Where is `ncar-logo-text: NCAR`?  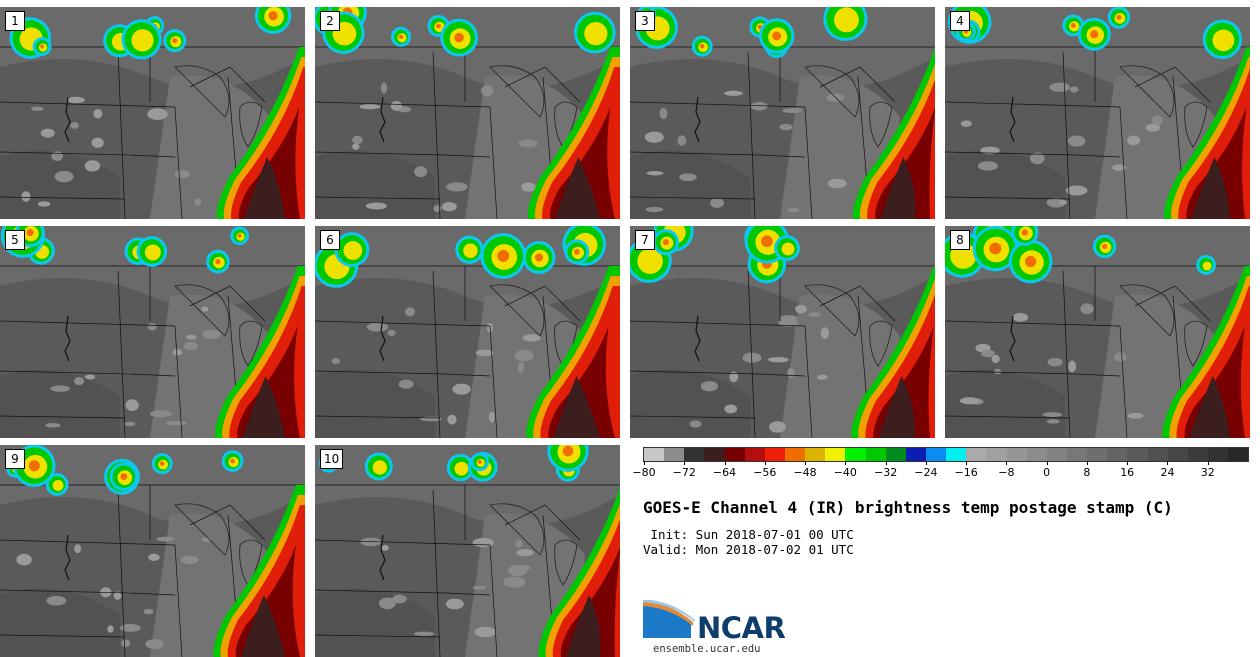
ncar-logo-text: NCAR is located at coordinates (741, 628).